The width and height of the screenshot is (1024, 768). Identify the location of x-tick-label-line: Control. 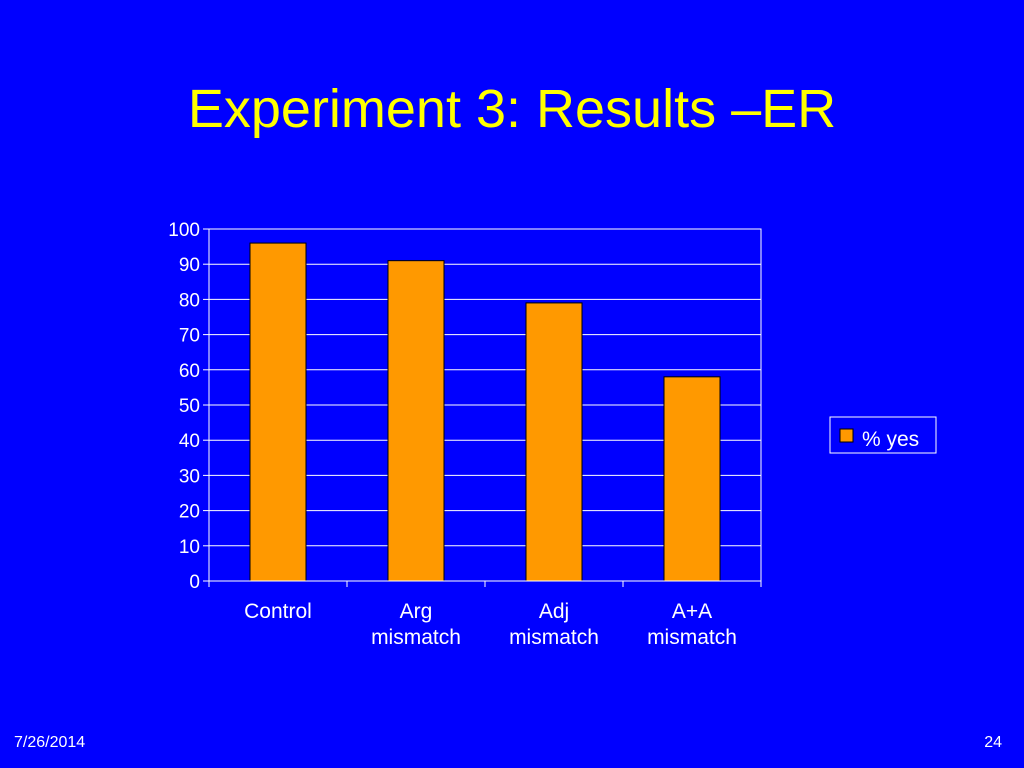
(278, 611).